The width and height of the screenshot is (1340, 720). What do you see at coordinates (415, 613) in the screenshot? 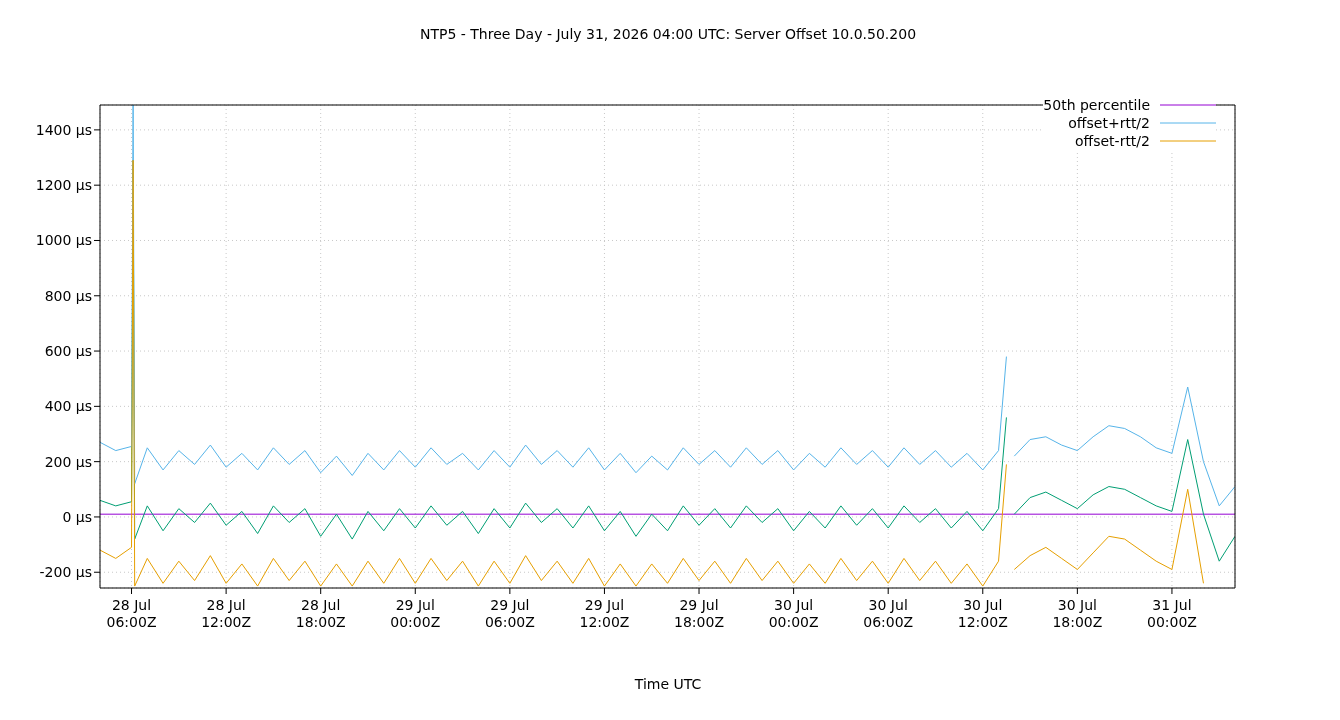
I see `x-tick-label: 29 Jul 00:00Z` at bounding box center [415, 613].